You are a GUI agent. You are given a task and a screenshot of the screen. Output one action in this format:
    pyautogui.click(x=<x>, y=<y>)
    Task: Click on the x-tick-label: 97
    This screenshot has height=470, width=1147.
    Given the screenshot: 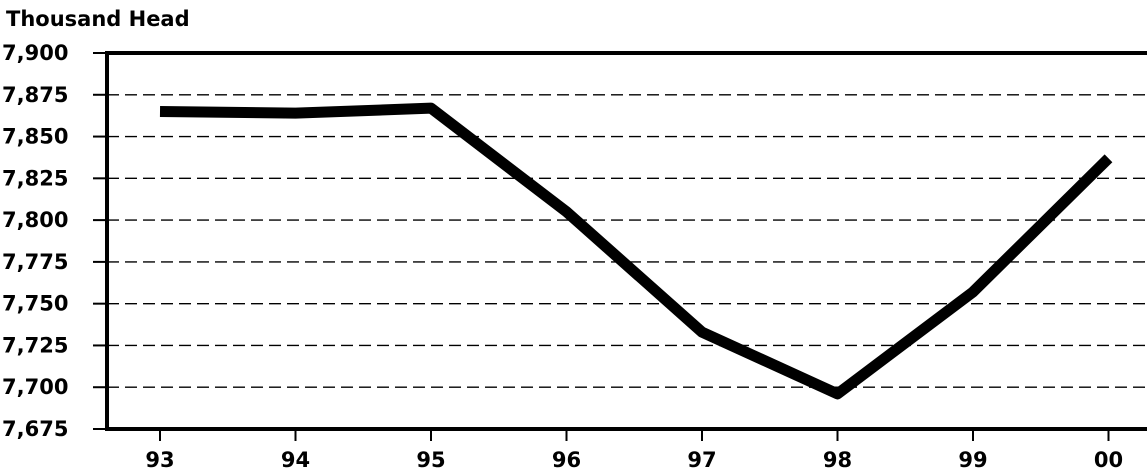 What is the action you would take?
    pyautogui.click(x=701, y=459)
    